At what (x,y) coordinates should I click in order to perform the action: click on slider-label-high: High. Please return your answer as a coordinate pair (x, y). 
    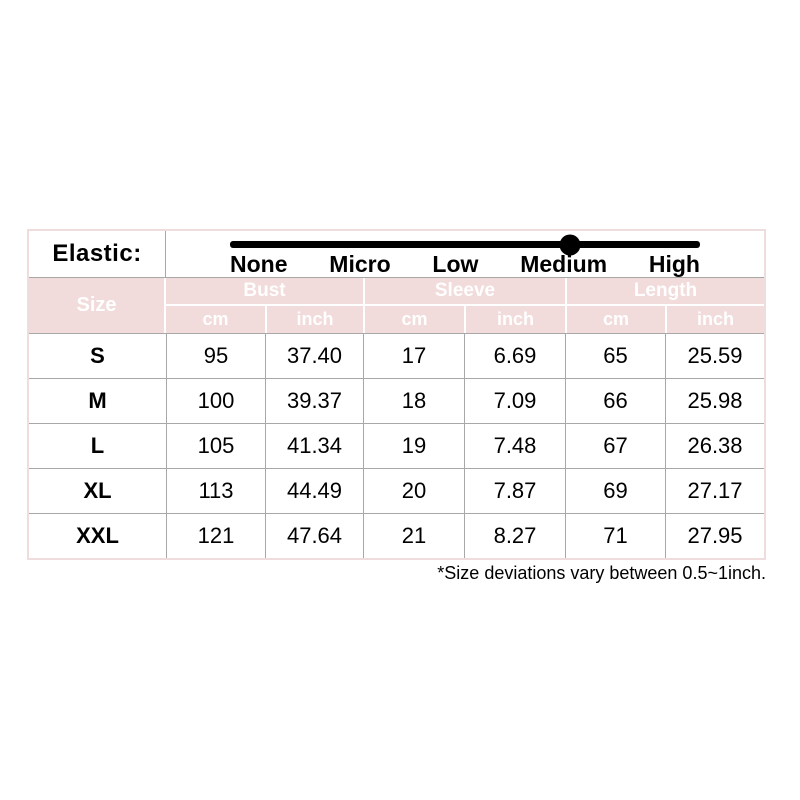
    Looking at the image, I should click on (674, 264).